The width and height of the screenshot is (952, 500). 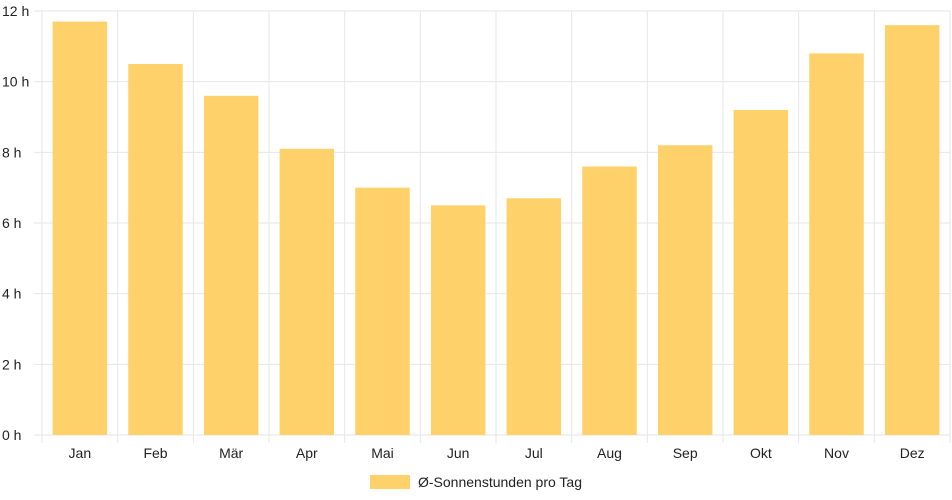 What do you see at coordinates (307, 292) in the screenshot?
I see `bar-apr` at bounding box center [307, 292].